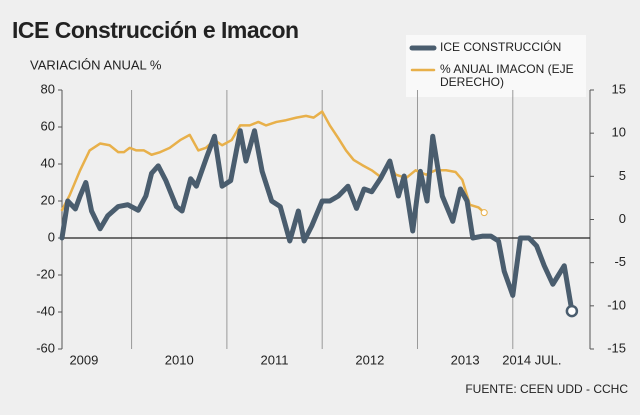 This screenshot has width=640, height=415. What do you see at coordinates (369, 359) in the screenshot?
I see `x-tick-label: 2012` at bounding box center [369, 359].